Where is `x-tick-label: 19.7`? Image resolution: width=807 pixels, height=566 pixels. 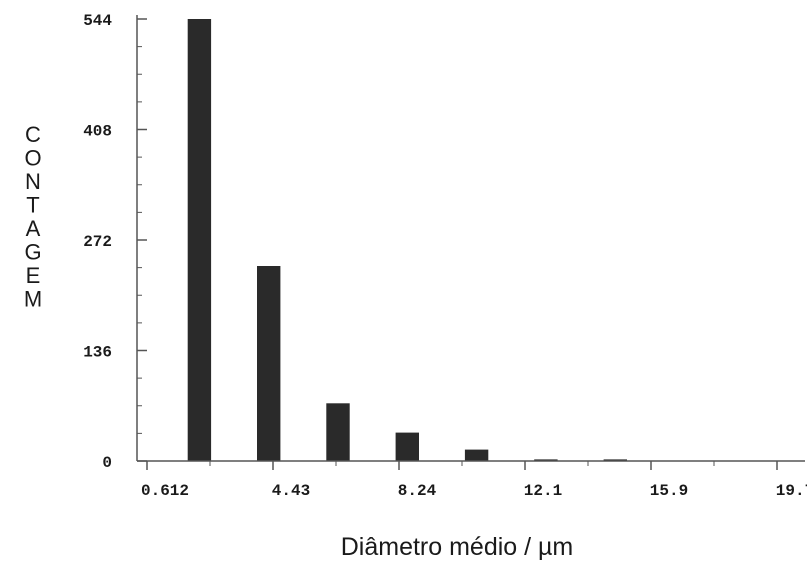
x-tick-label: 19.7 is located at coordinates (791, 491).